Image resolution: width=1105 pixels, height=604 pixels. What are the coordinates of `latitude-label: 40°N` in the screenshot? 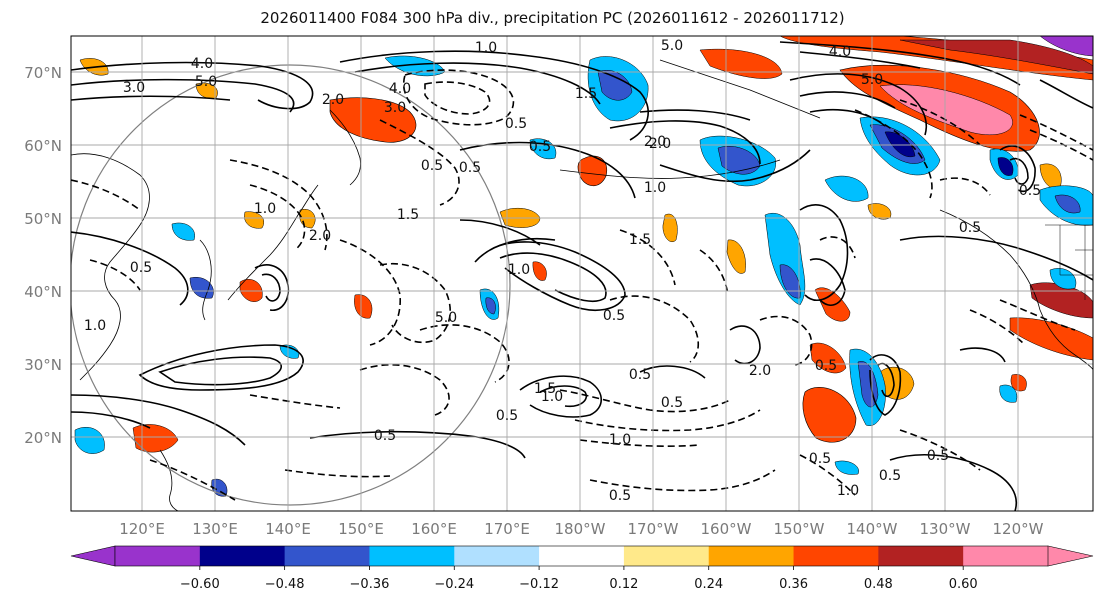 It's located at (43, 292).